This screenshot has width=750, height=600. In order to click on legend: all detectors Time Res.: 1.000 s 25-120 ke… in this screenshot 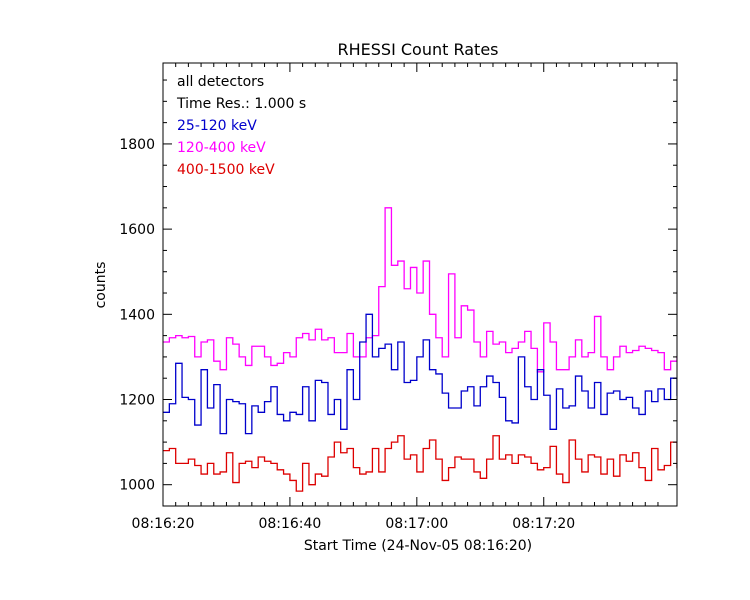, I will do `click(241, 126)`.